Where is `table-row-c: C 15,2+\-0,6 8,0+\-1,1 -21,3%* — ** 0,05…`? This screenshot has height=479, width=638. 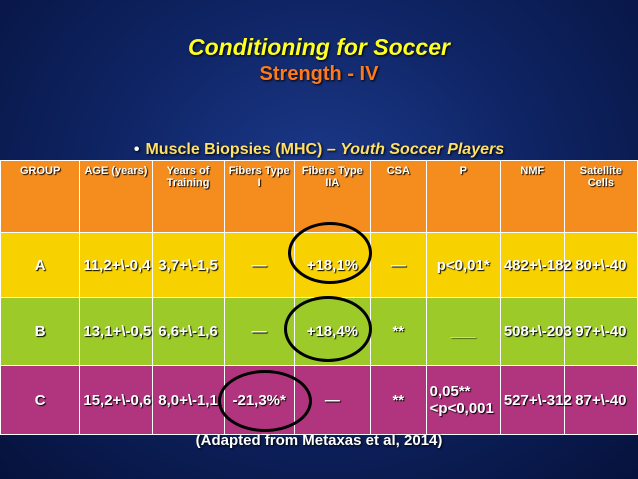
table-row-c: C 15,2+\-0,6 8,0+\-1,1 -21,3%* — ** 0,05… is located at coordinates (319, 400).